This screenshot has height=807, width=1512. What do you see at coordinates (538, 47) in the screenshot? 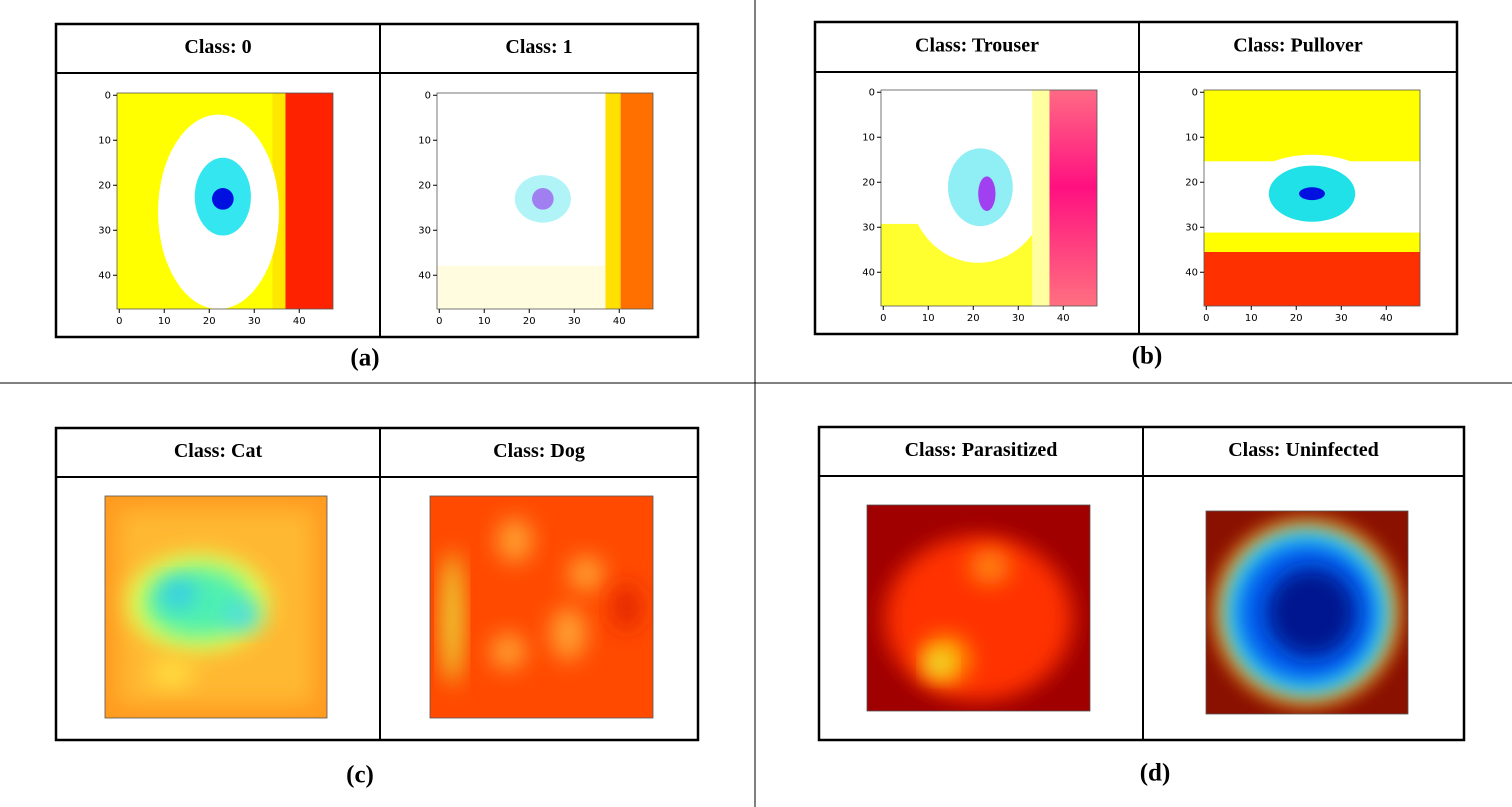
I see `cell-title: Class: 1` at bounding box center [538, 47].